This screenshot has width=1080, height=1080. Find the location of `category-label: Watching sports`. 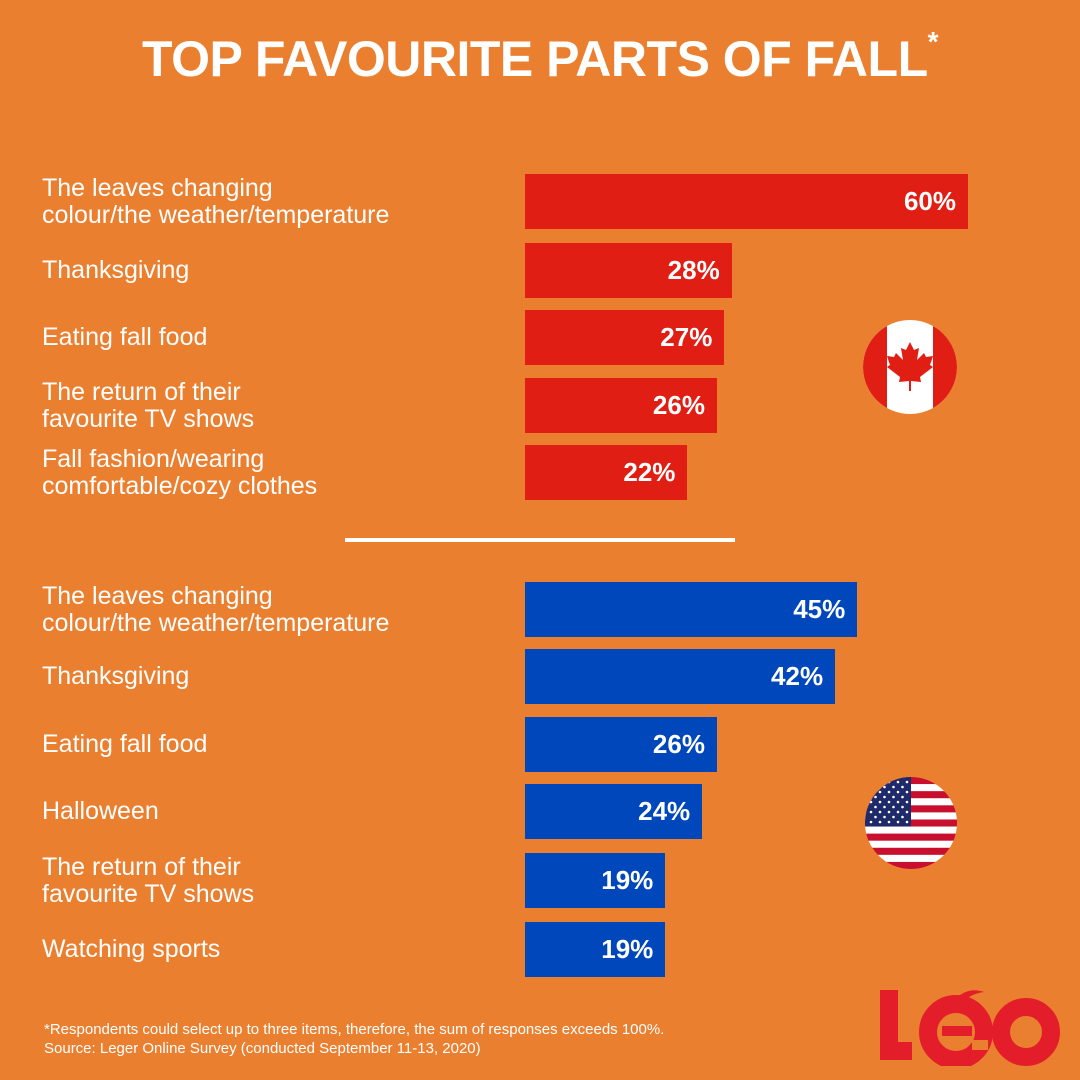

category-label: Watching sports is located at coordinates (272, 949).